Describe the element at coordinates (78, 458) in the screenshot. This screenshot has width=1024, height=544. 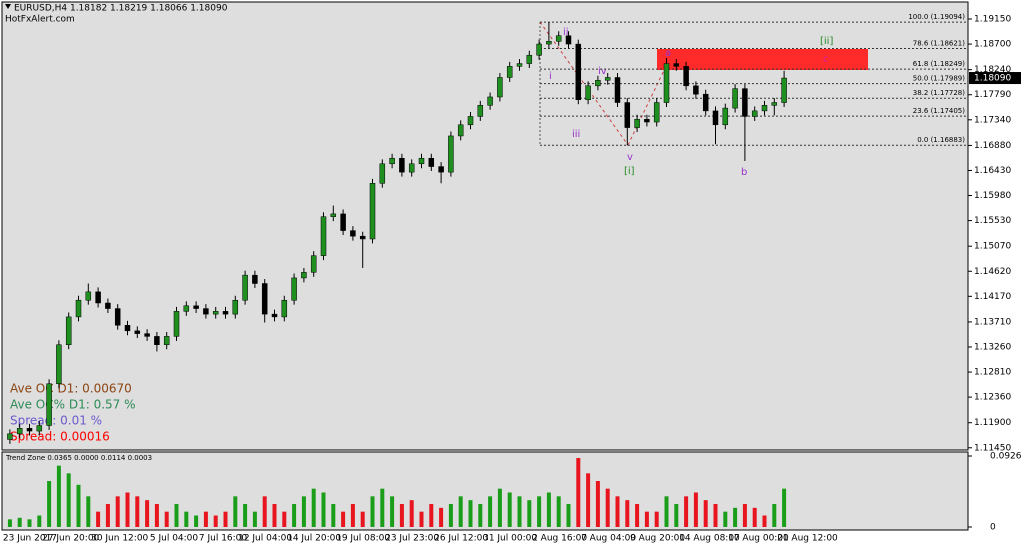
I see `indicator-title: Trend Zone 0.0365 0.0000 0.0114 0.0003` at that location.